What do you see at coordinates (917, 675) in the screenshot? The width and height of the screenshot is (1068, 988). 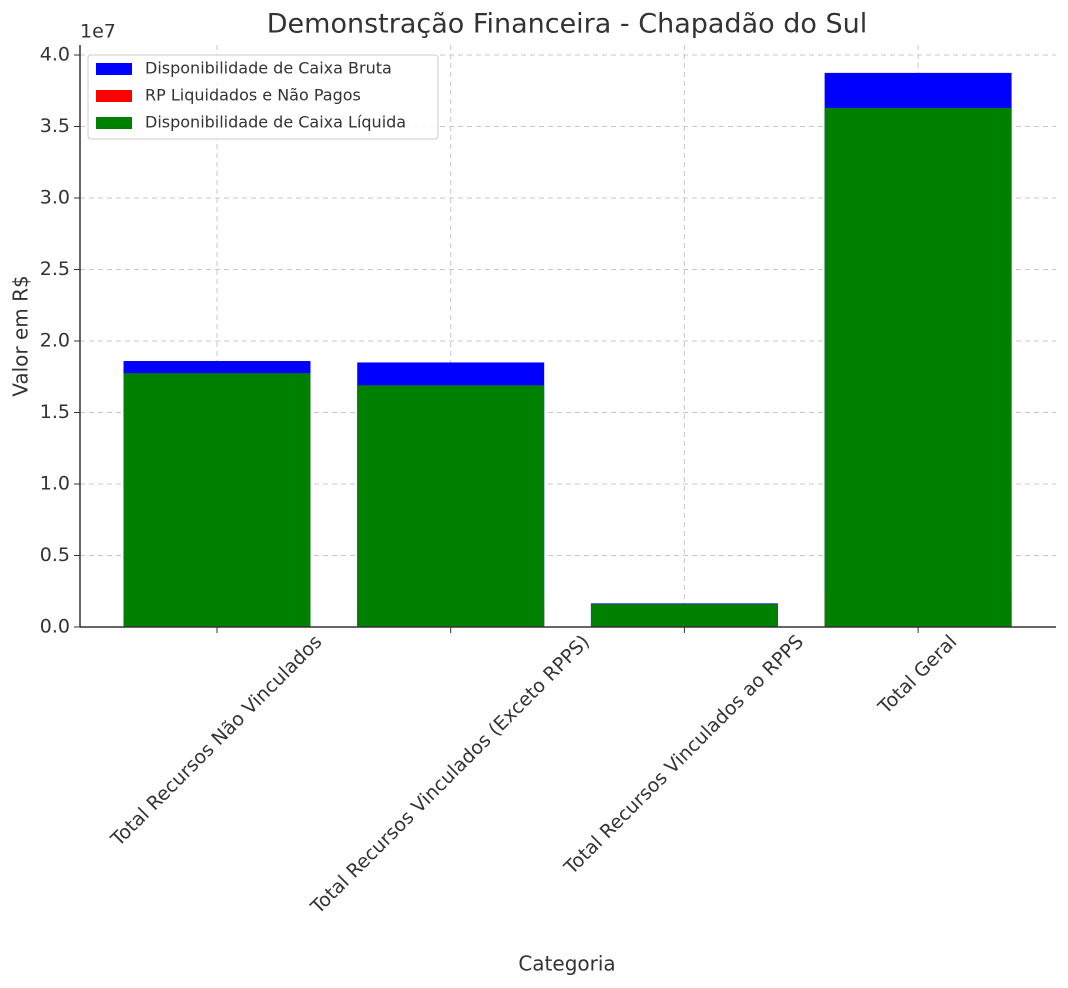 I see `x-tick-label: Total Geral` at bounding box center [917, 675].